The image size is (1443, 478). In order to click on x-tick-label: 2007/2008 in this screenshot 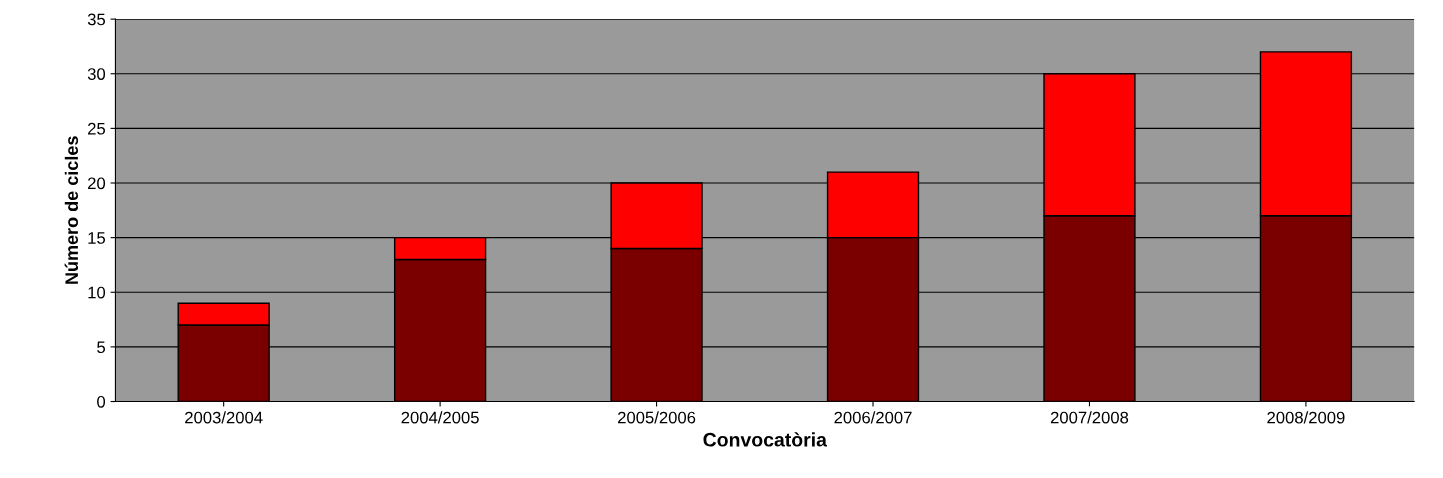, I will do `click(1089, 417)`.